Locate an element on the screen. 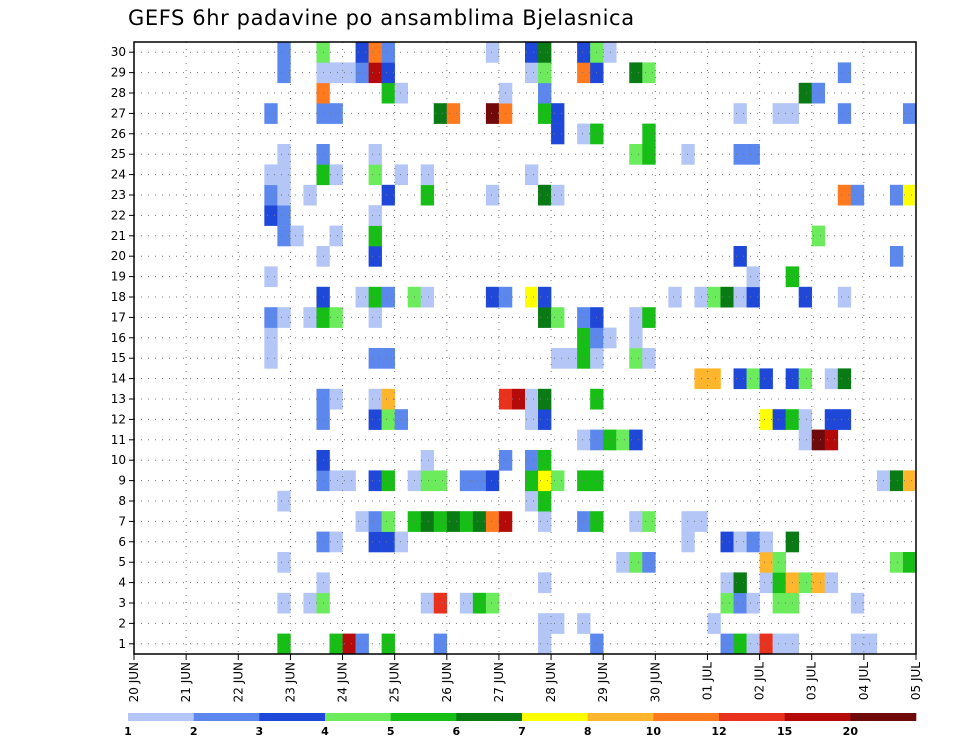  x-tick-label: 04 JUL is located at coordinates (864, 681).